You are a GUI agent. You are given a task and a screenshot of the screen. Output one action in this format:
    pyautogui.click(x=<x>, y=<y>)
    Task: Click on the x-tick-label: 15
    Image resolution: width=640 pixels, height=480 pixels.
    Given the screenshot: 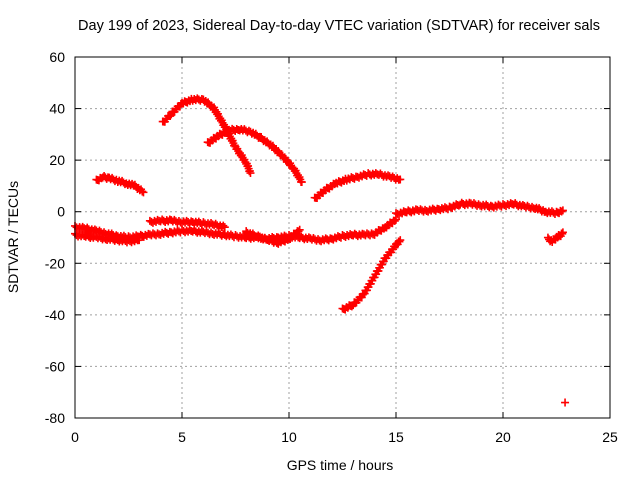 What is the action you would take?
    pyautogui.click(x=396, y=437)
    